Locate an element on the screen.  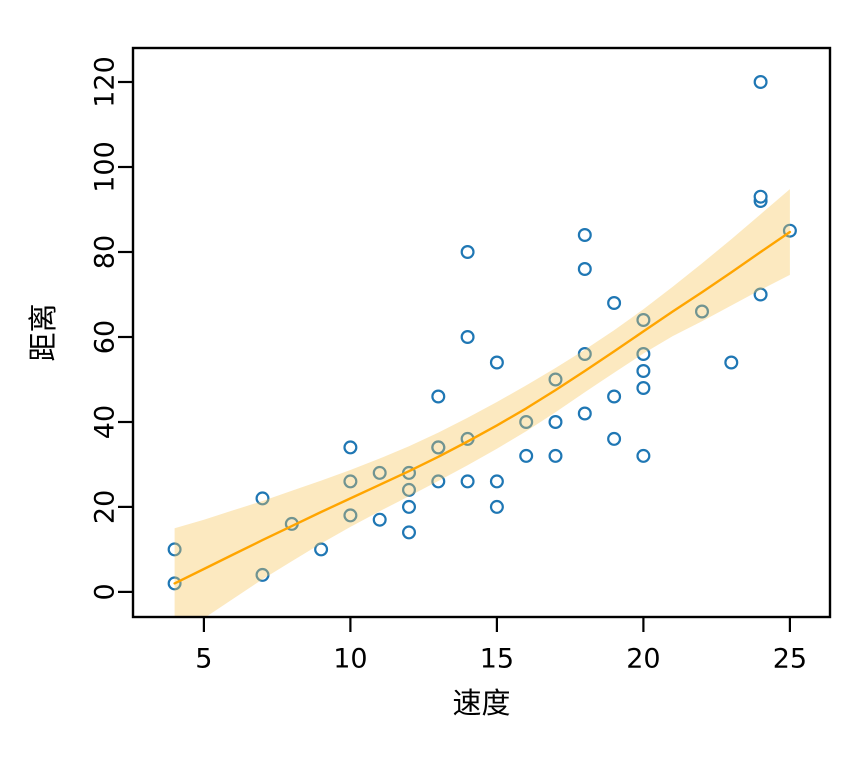
y-axis: 0 20 40 60 80 100 120 is located at coordinates (111, 328).